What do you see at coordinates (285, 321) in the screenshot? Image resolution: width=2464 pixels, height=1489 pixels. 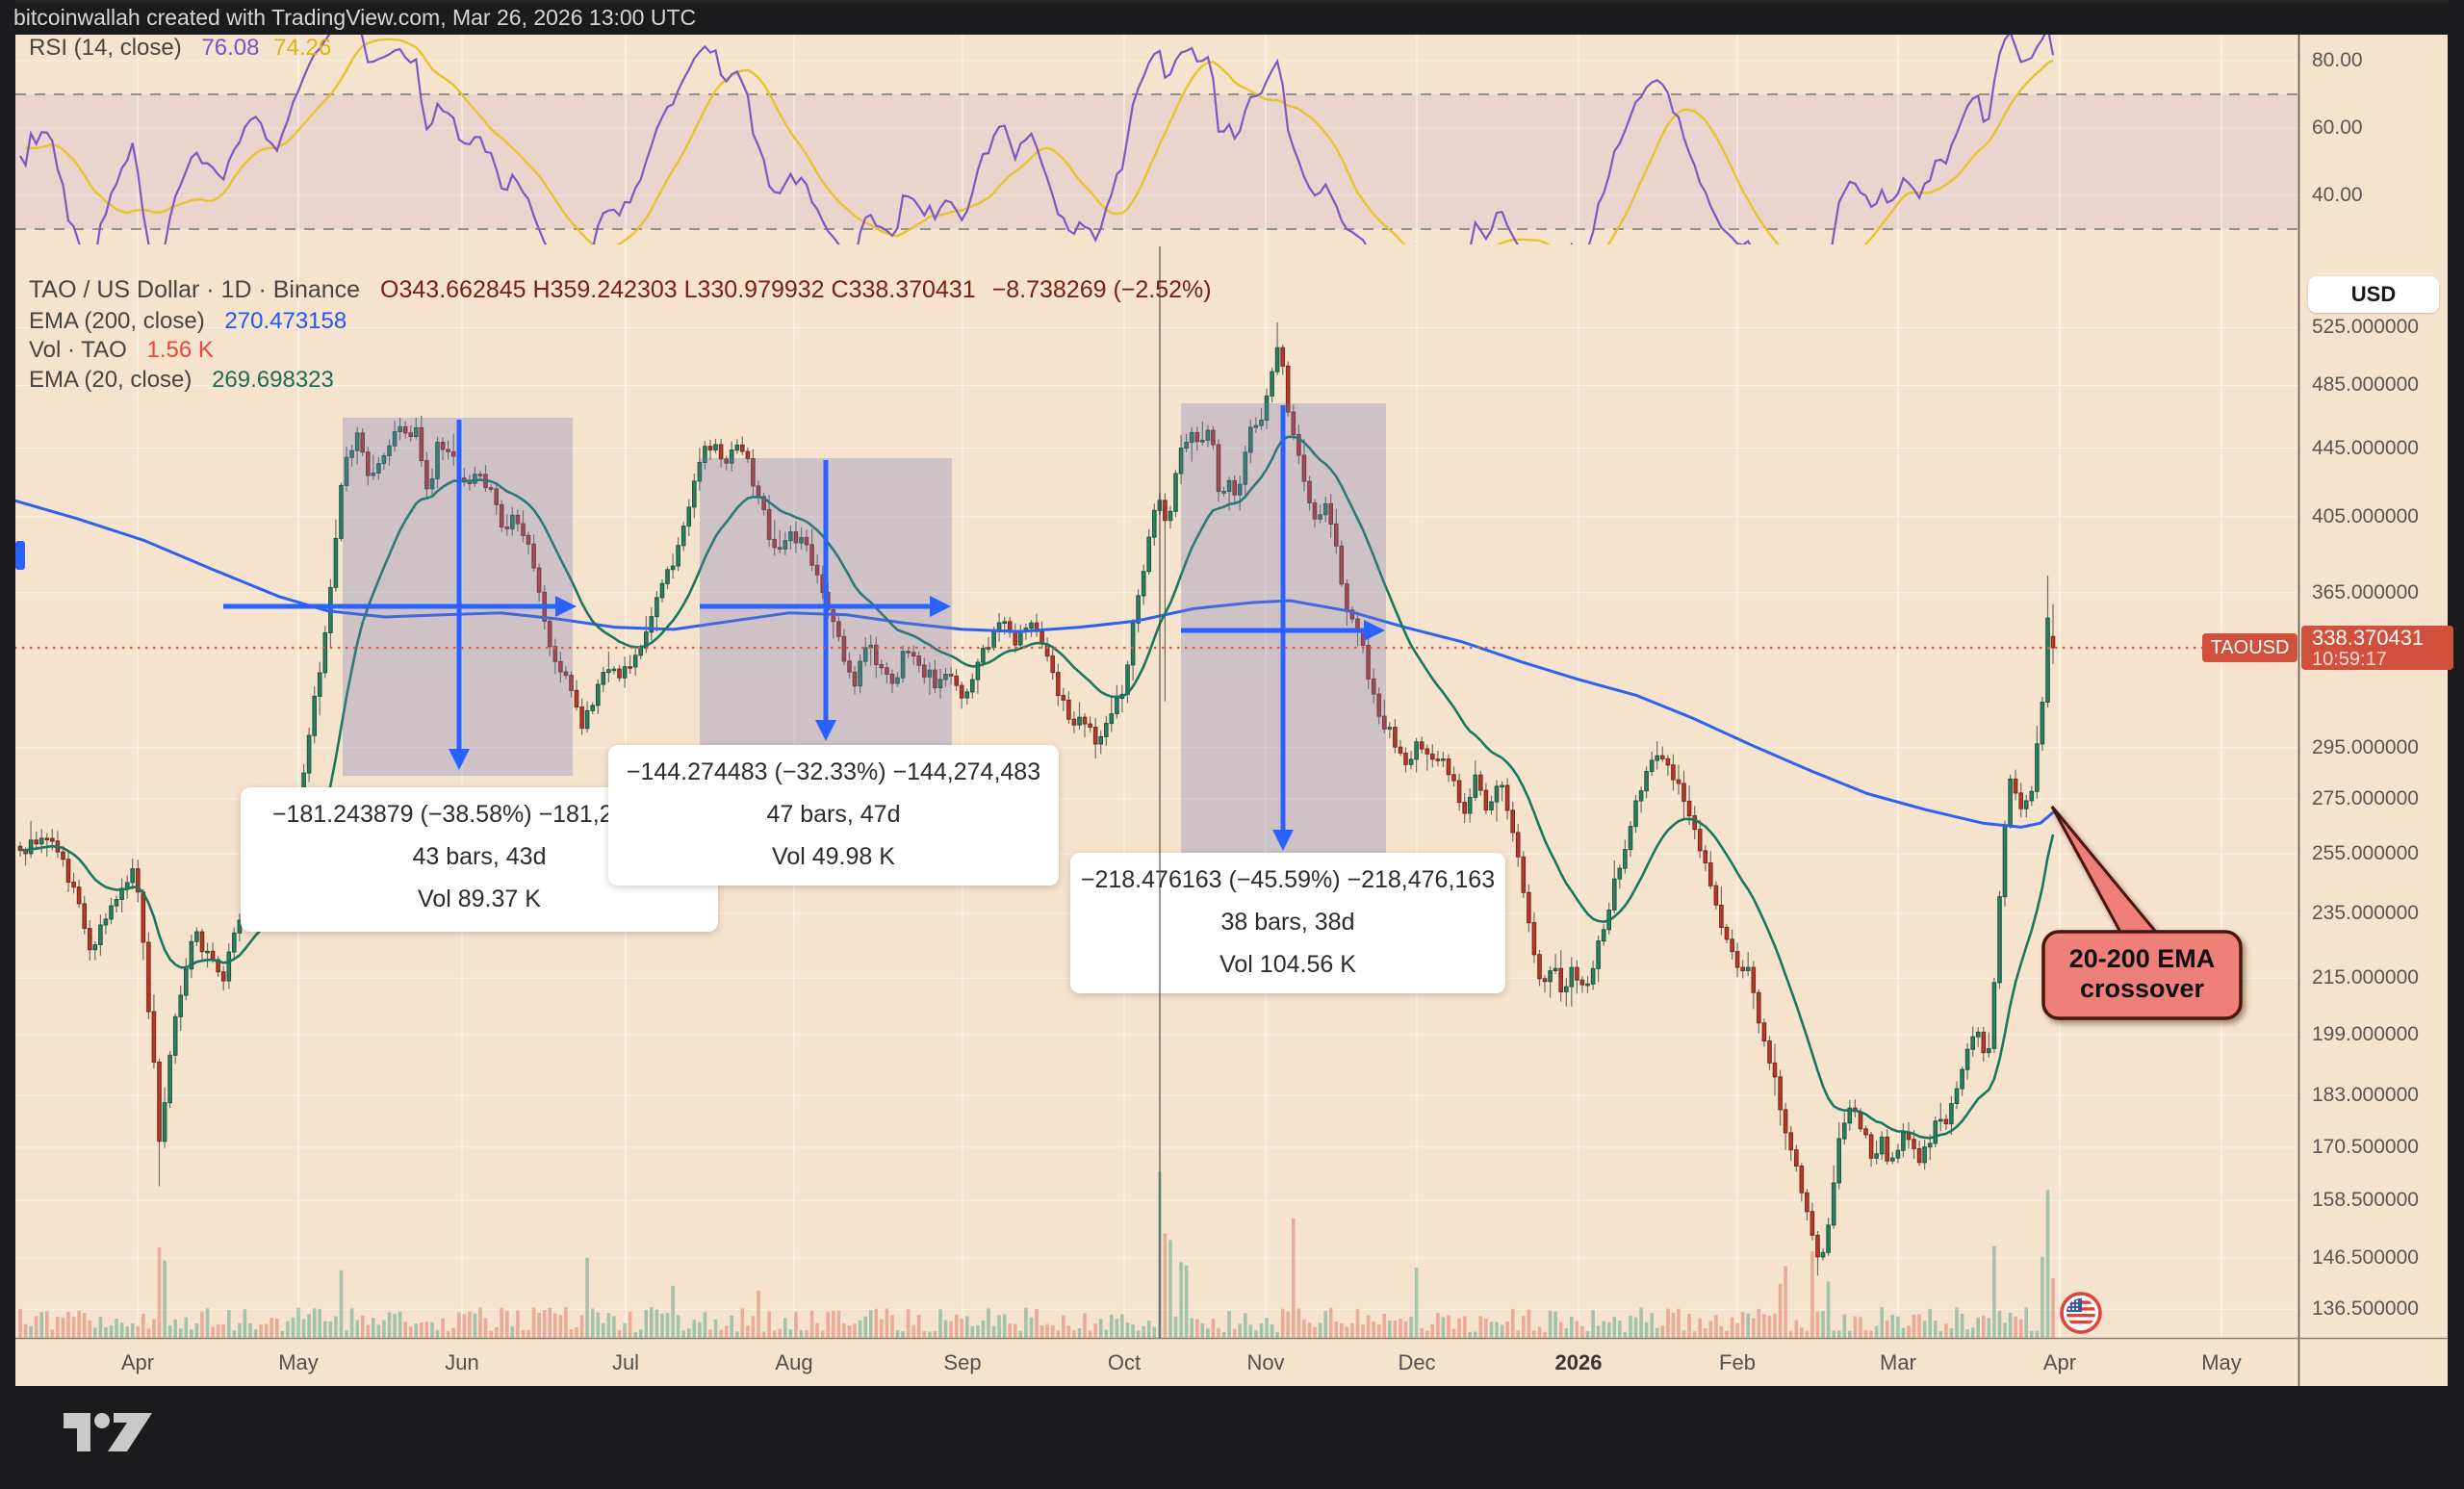 I see `ema200-value: 270.473158` at bounding box center [285, 321].